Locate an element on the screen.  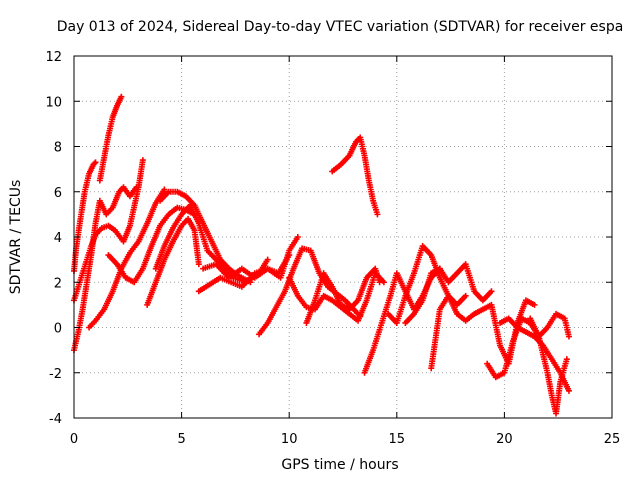
y-tick-label: 6 is located at coordinates (58, 193).